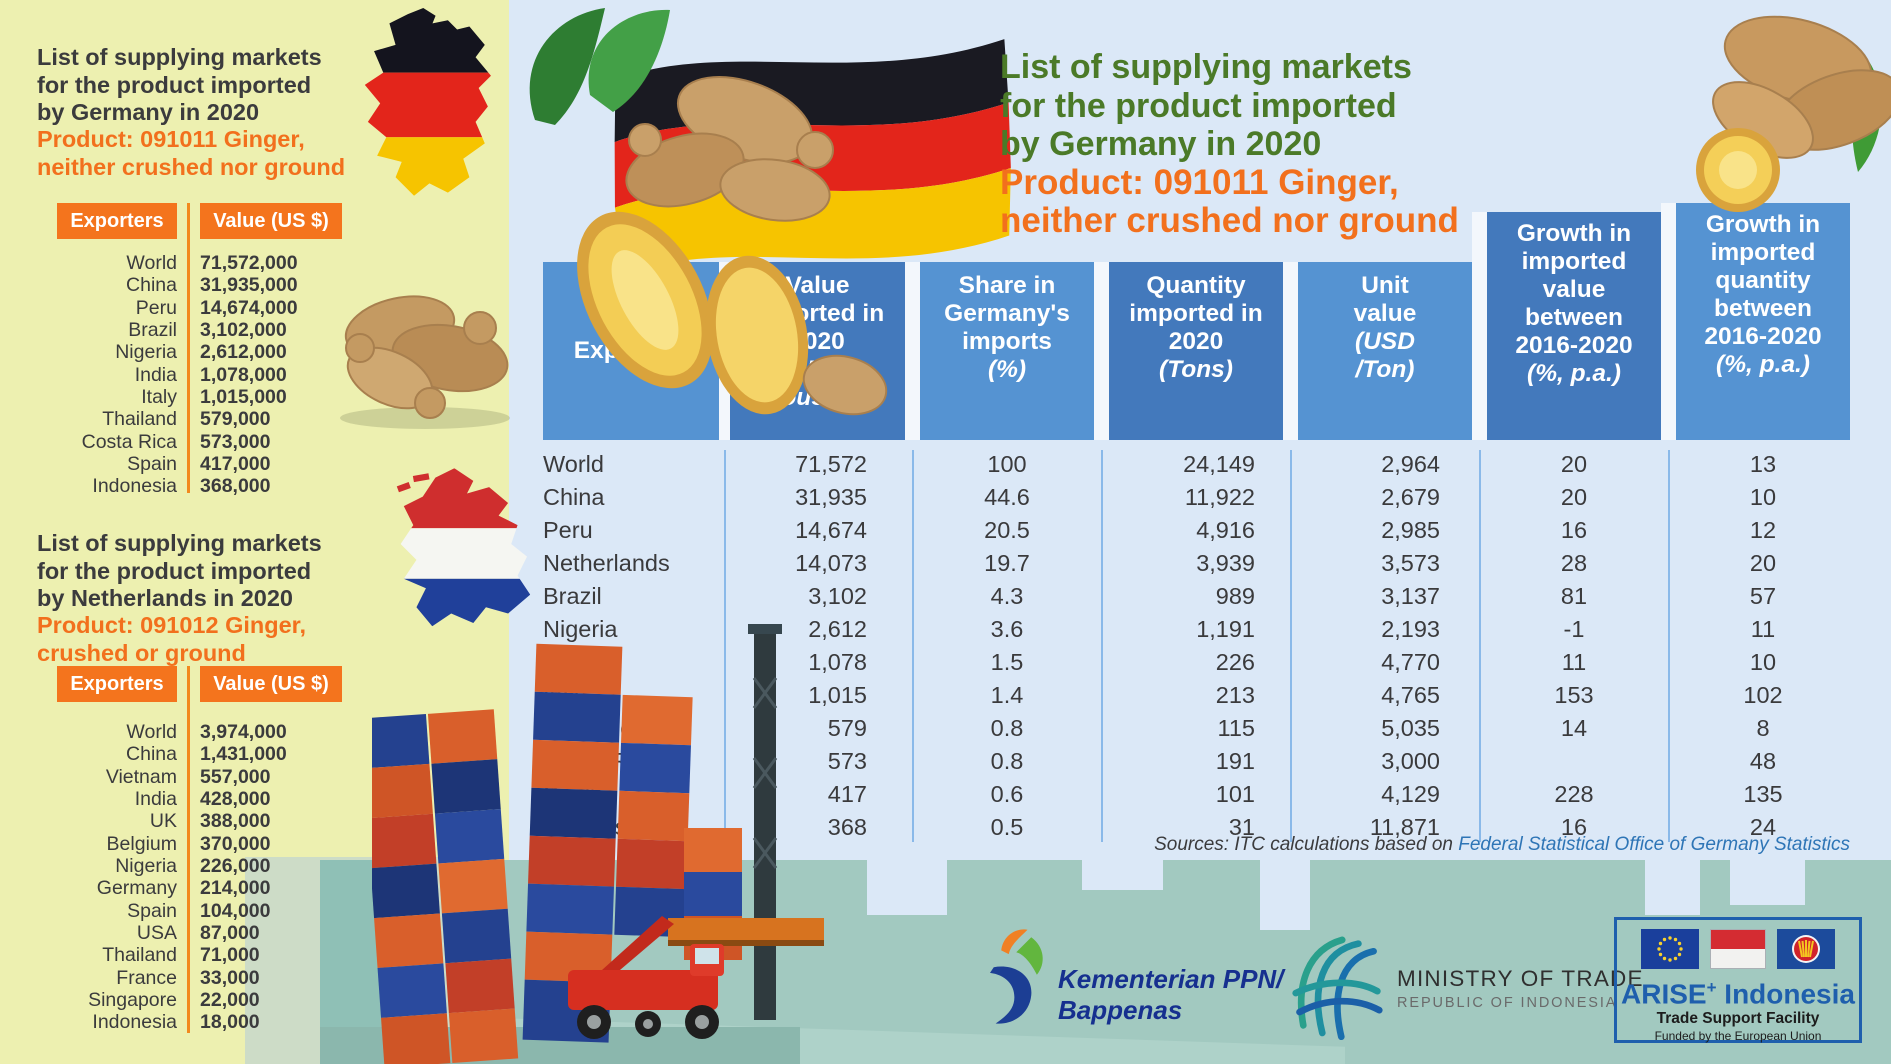 The height and width of the screenshot is (1064, 1891). I want to click on exporter-name: Peru, so click(156, 307).